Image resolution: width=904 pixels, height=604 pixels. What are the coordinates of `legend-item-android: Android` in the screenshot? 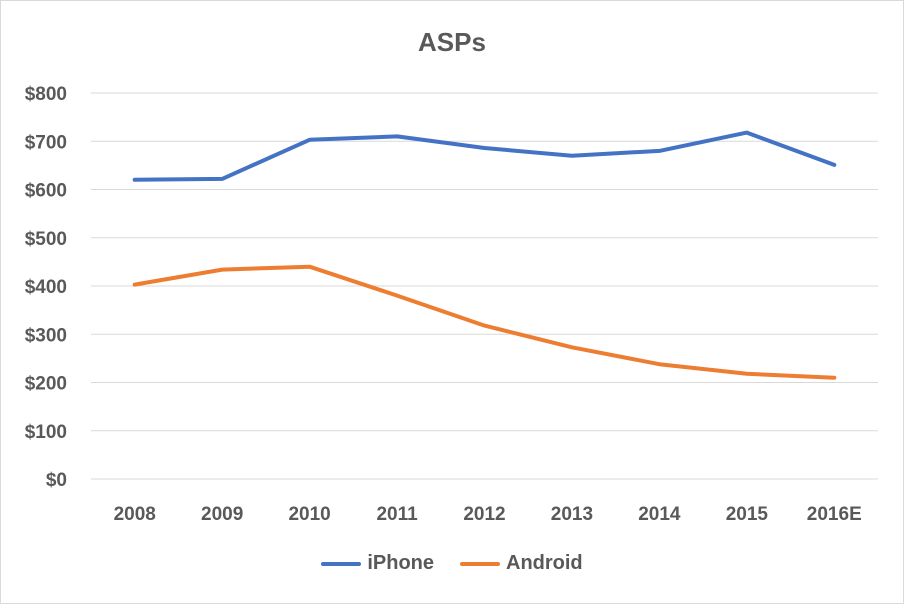 It's located at (521, 563).